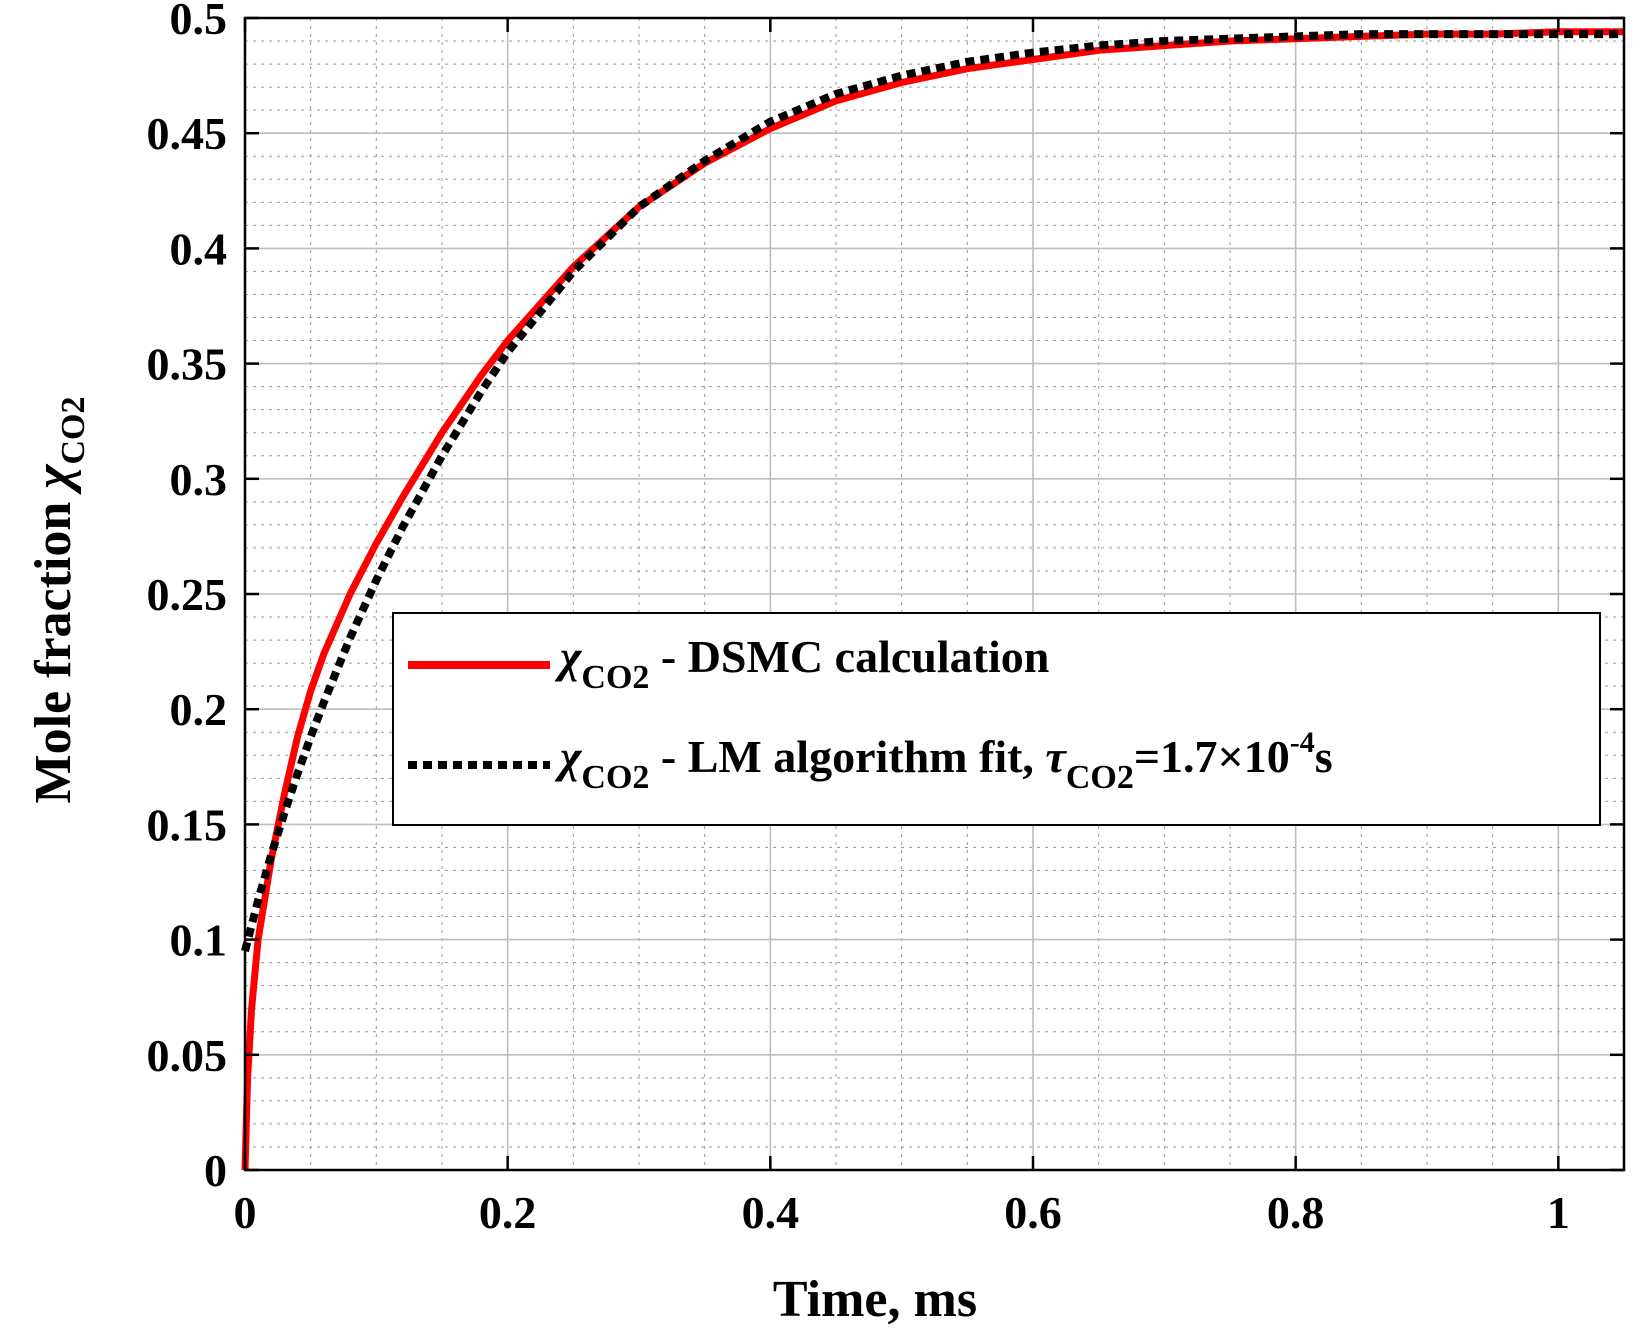 Image resolution: width=1641 pixels, height=1340 pixels. I want to click on x-tick-label: 1, so click(1558, 1212).